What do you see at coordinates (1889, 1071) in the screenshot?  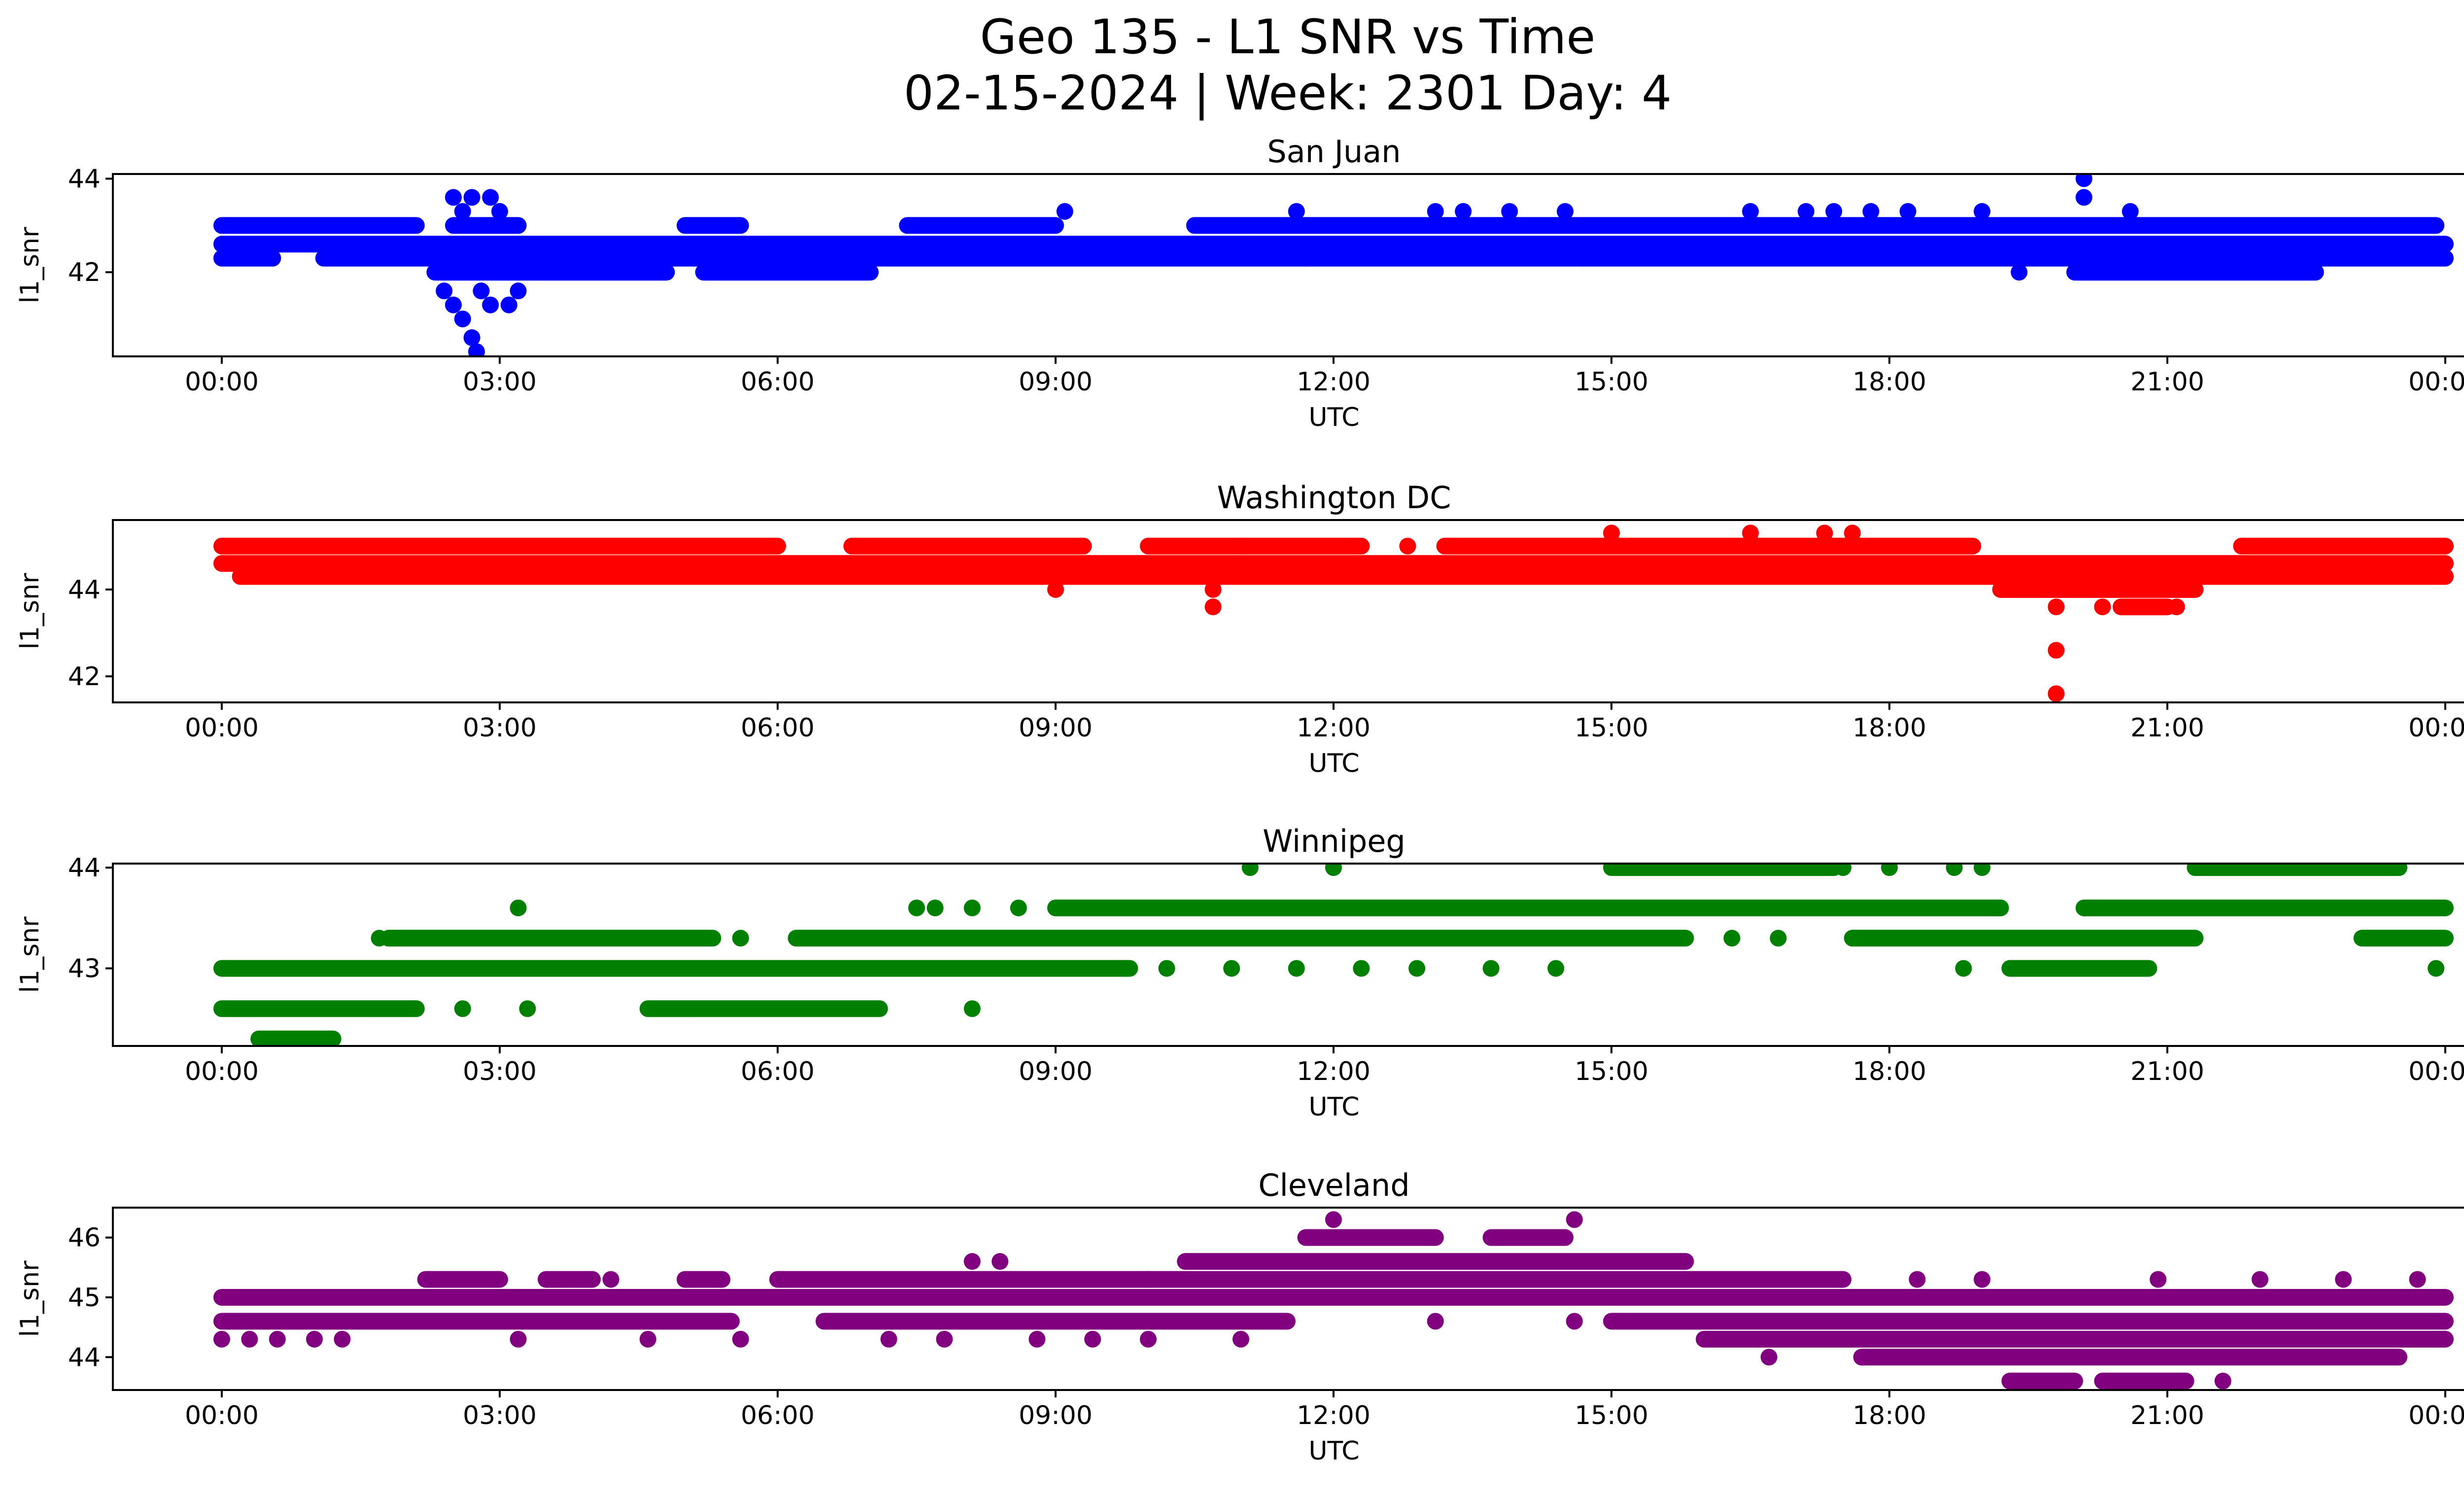 I see `x-tick-label: 18:00` at bounding box center [1889, 1071].